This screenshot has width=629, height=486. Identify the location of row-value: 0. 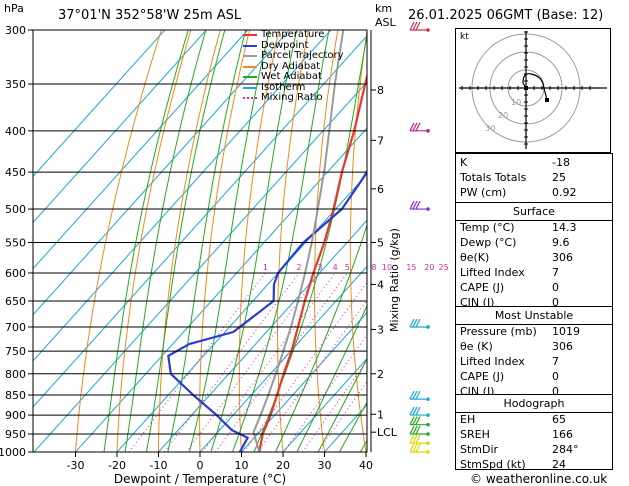
(555, 391).